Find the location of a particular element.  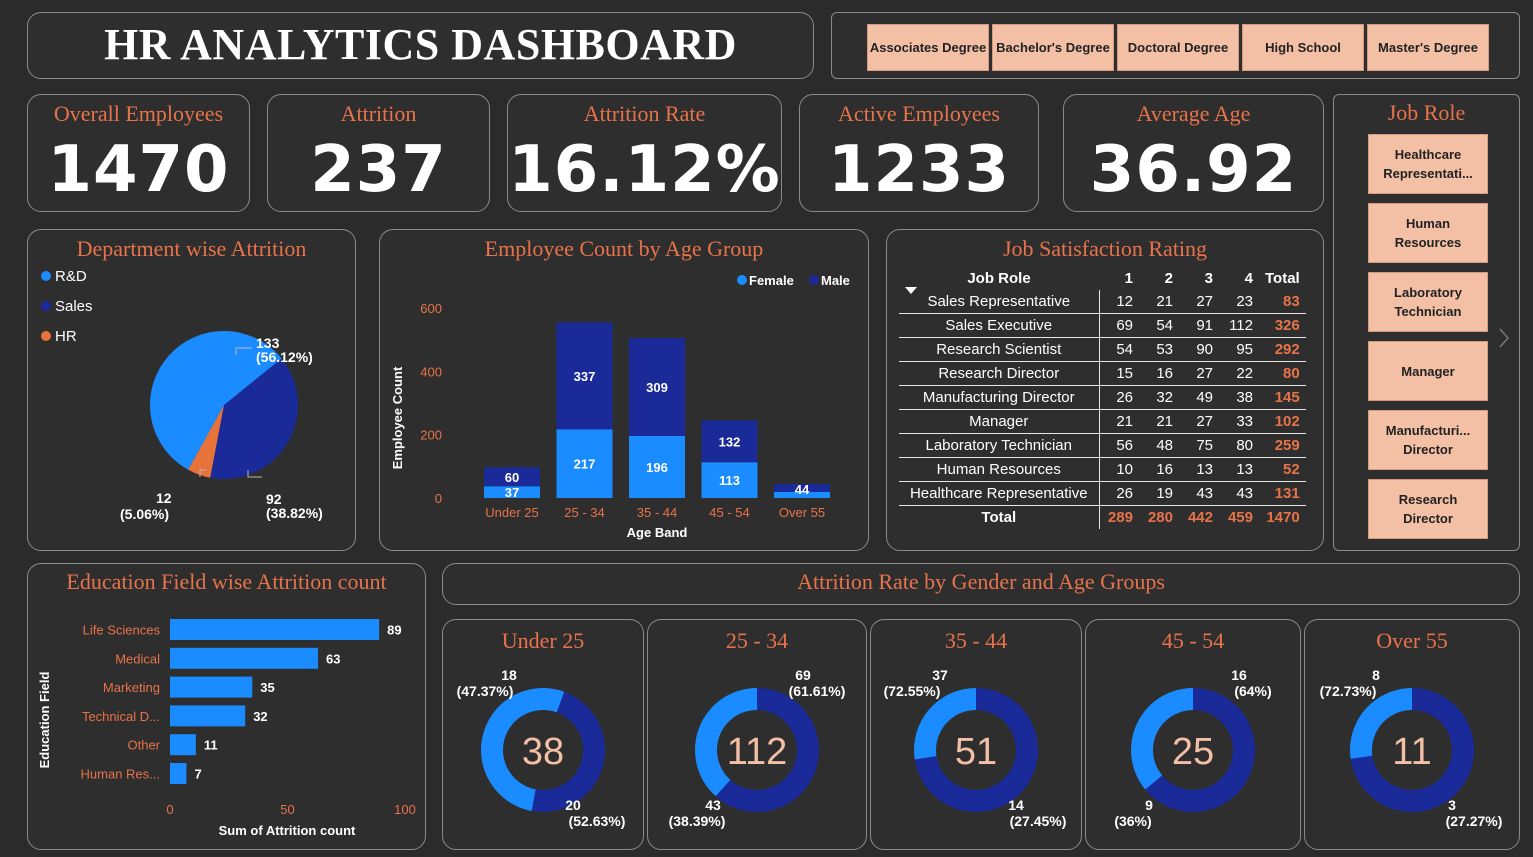

column-header: Job Role is located at coordinates (999, 278).